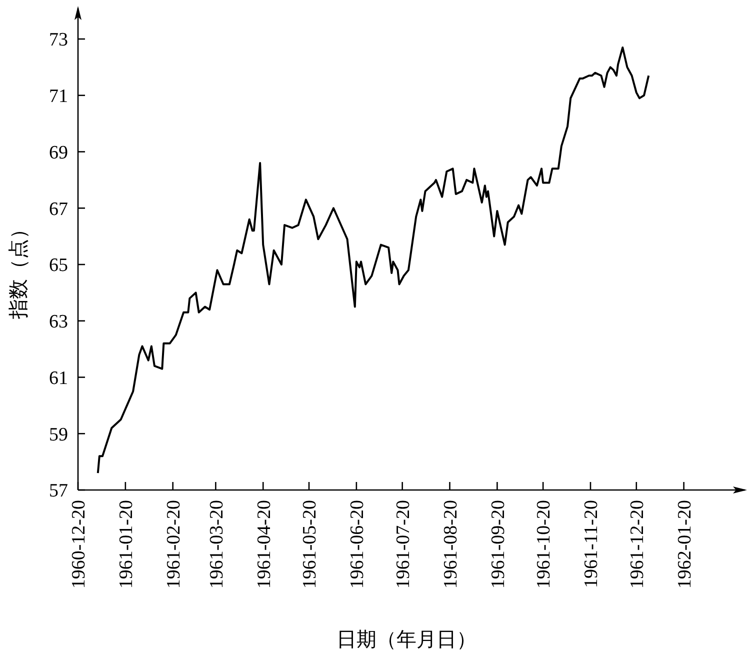  What do you see at coordinates (58, 265) in the screenshot?
I see `y-tick-label: 65` at bounding box center [58, 265].